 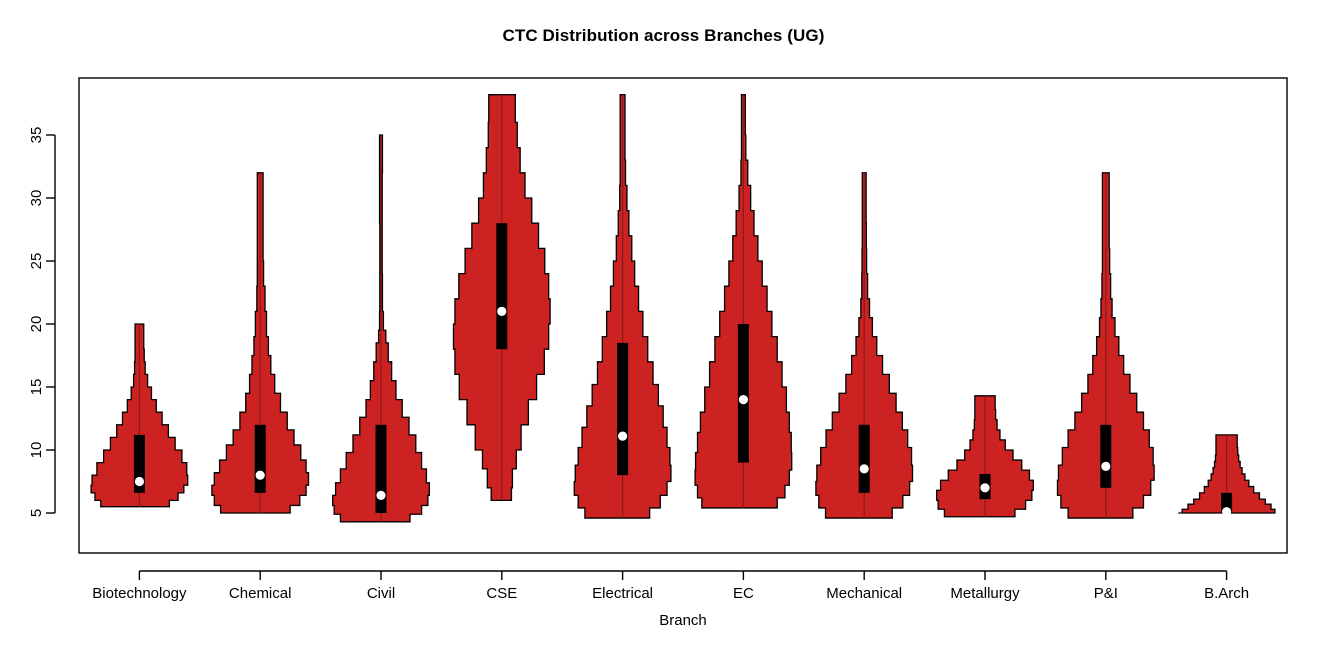 What do you see at coordinates (663, 35) in the screenshot?
I see `page-title: CTC Distribution across Branches (UG)` at bounding box center [663, 35].